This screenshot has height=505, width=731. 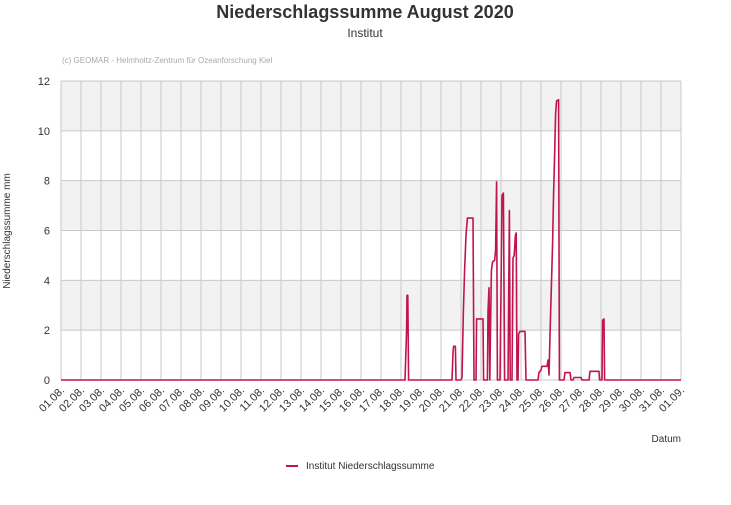 What do you see at coordinates (44, 132) in the screenshot?
I see `y-tick-label: 10` at bounding box center [44, 132].